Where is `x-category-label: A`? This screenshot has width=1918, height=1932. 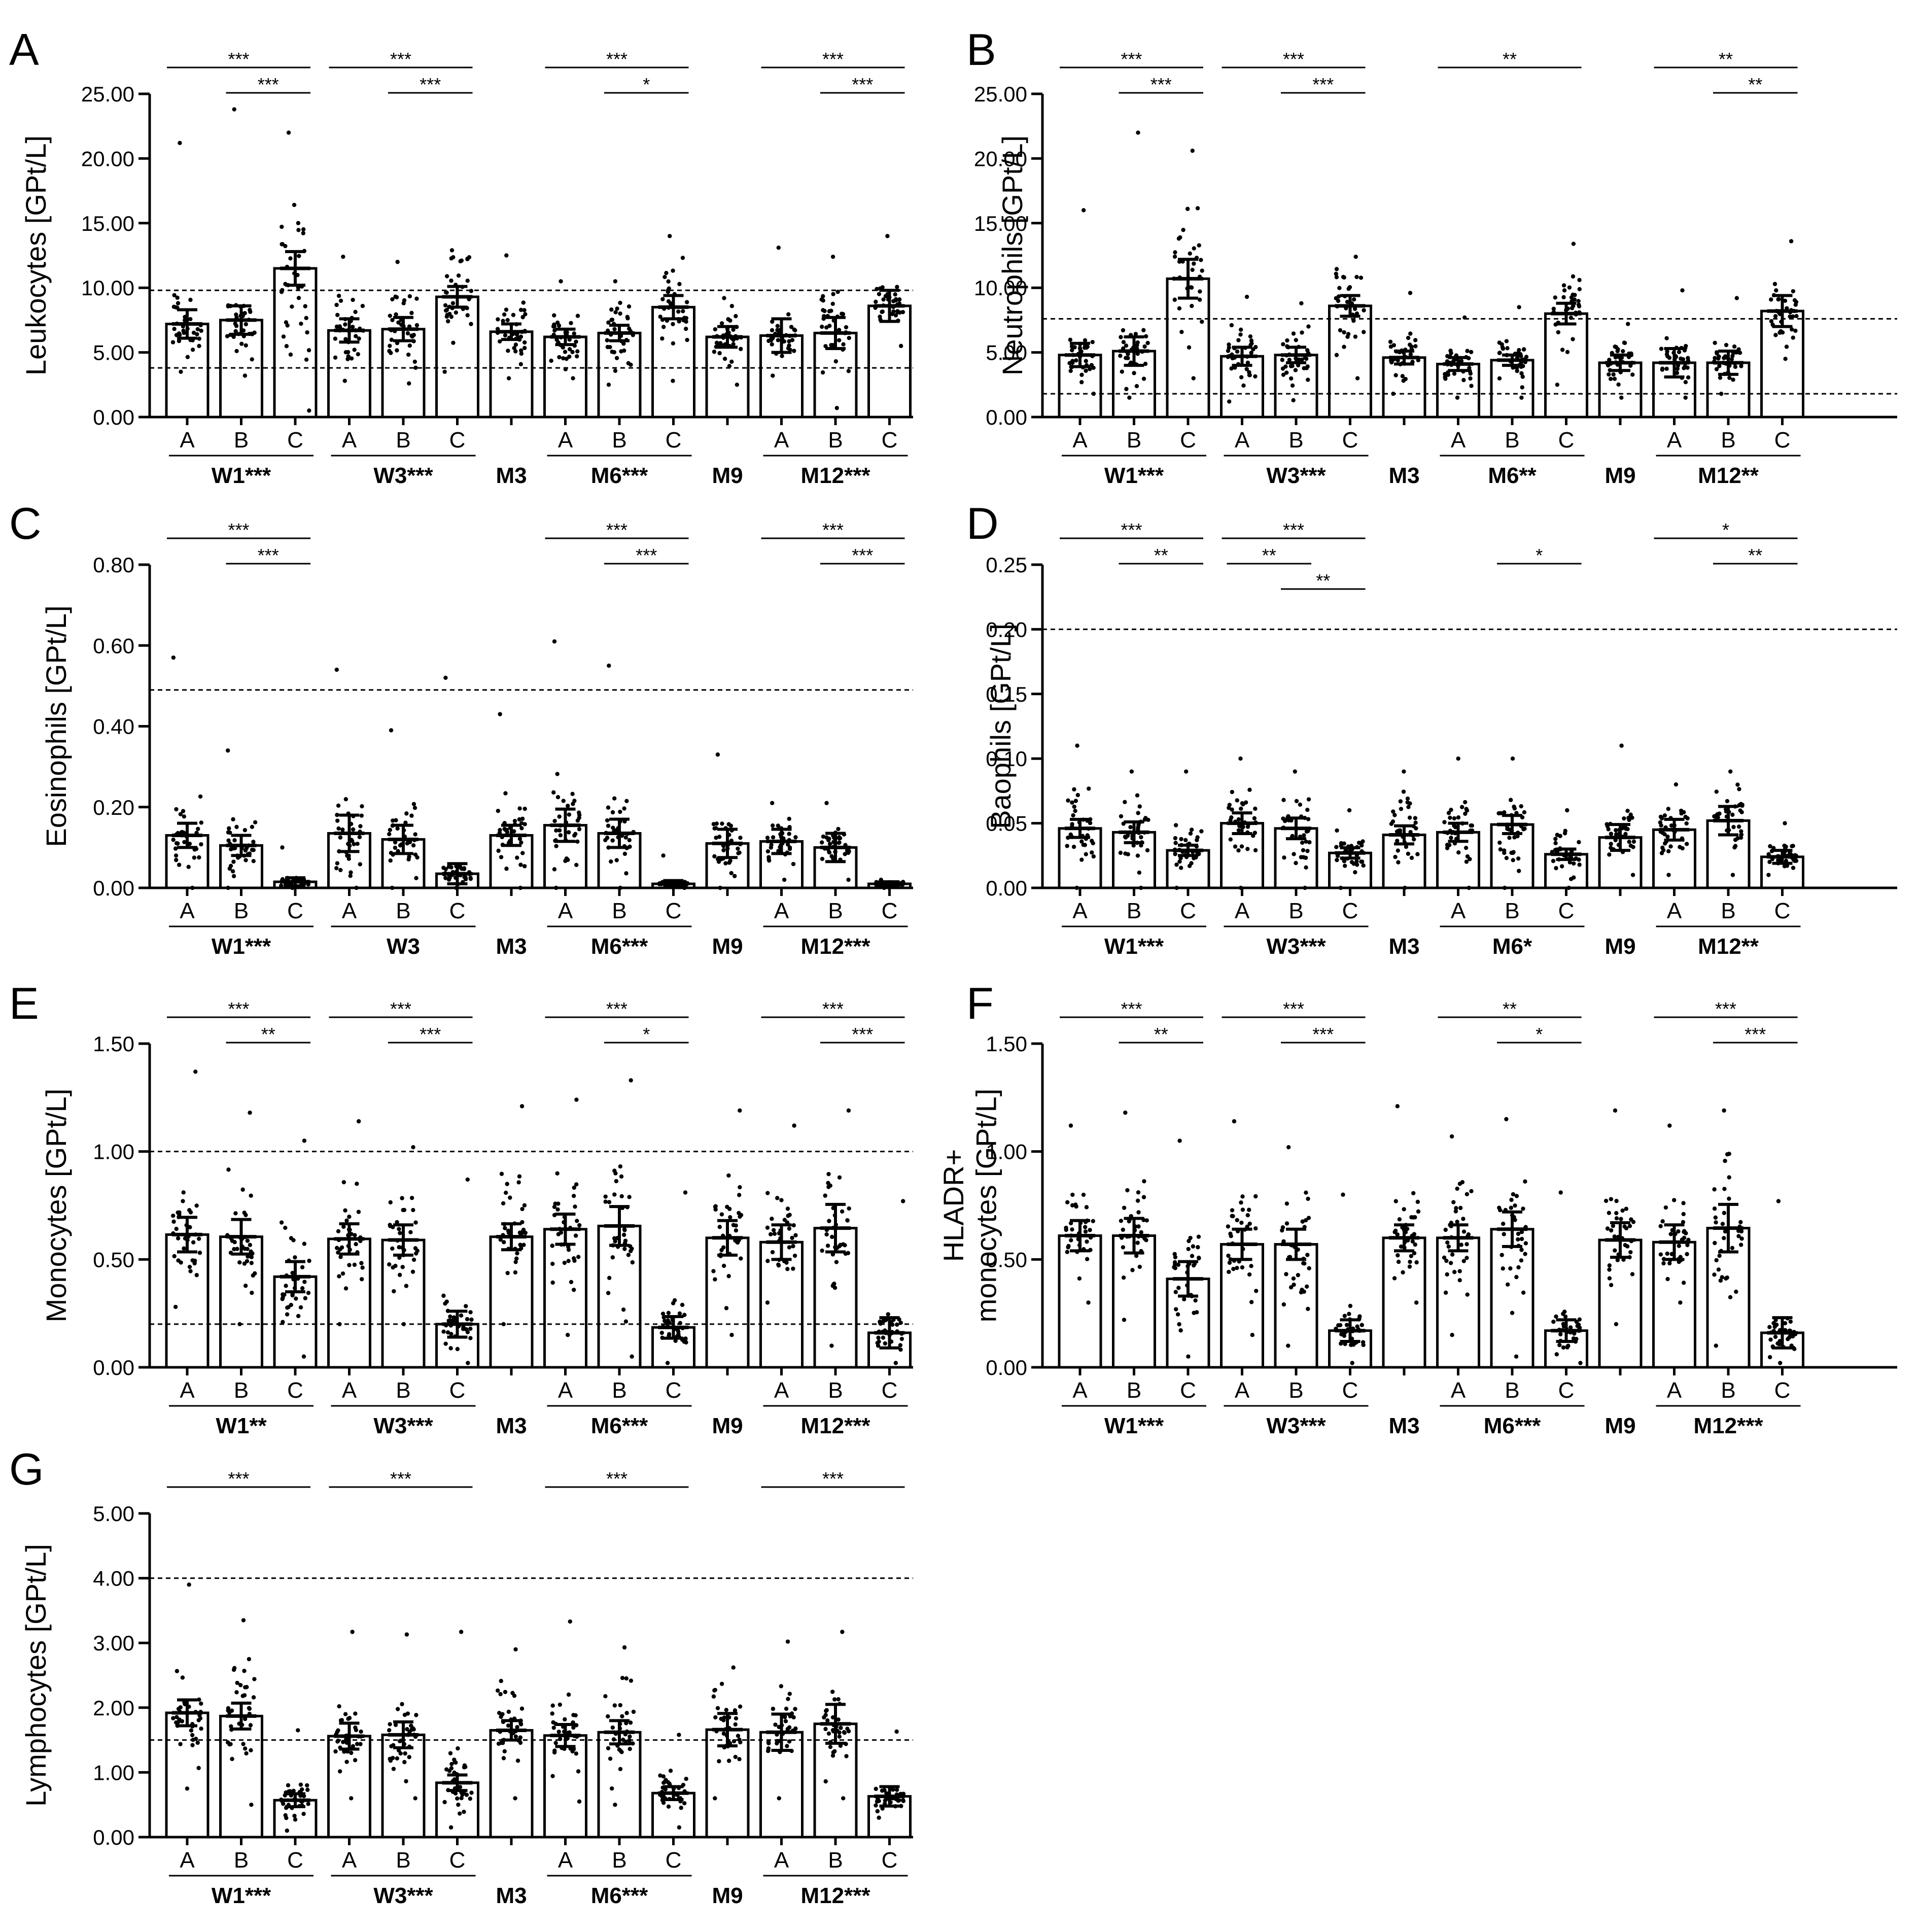
x-category-label: A is located at coordinates (1674, 911).